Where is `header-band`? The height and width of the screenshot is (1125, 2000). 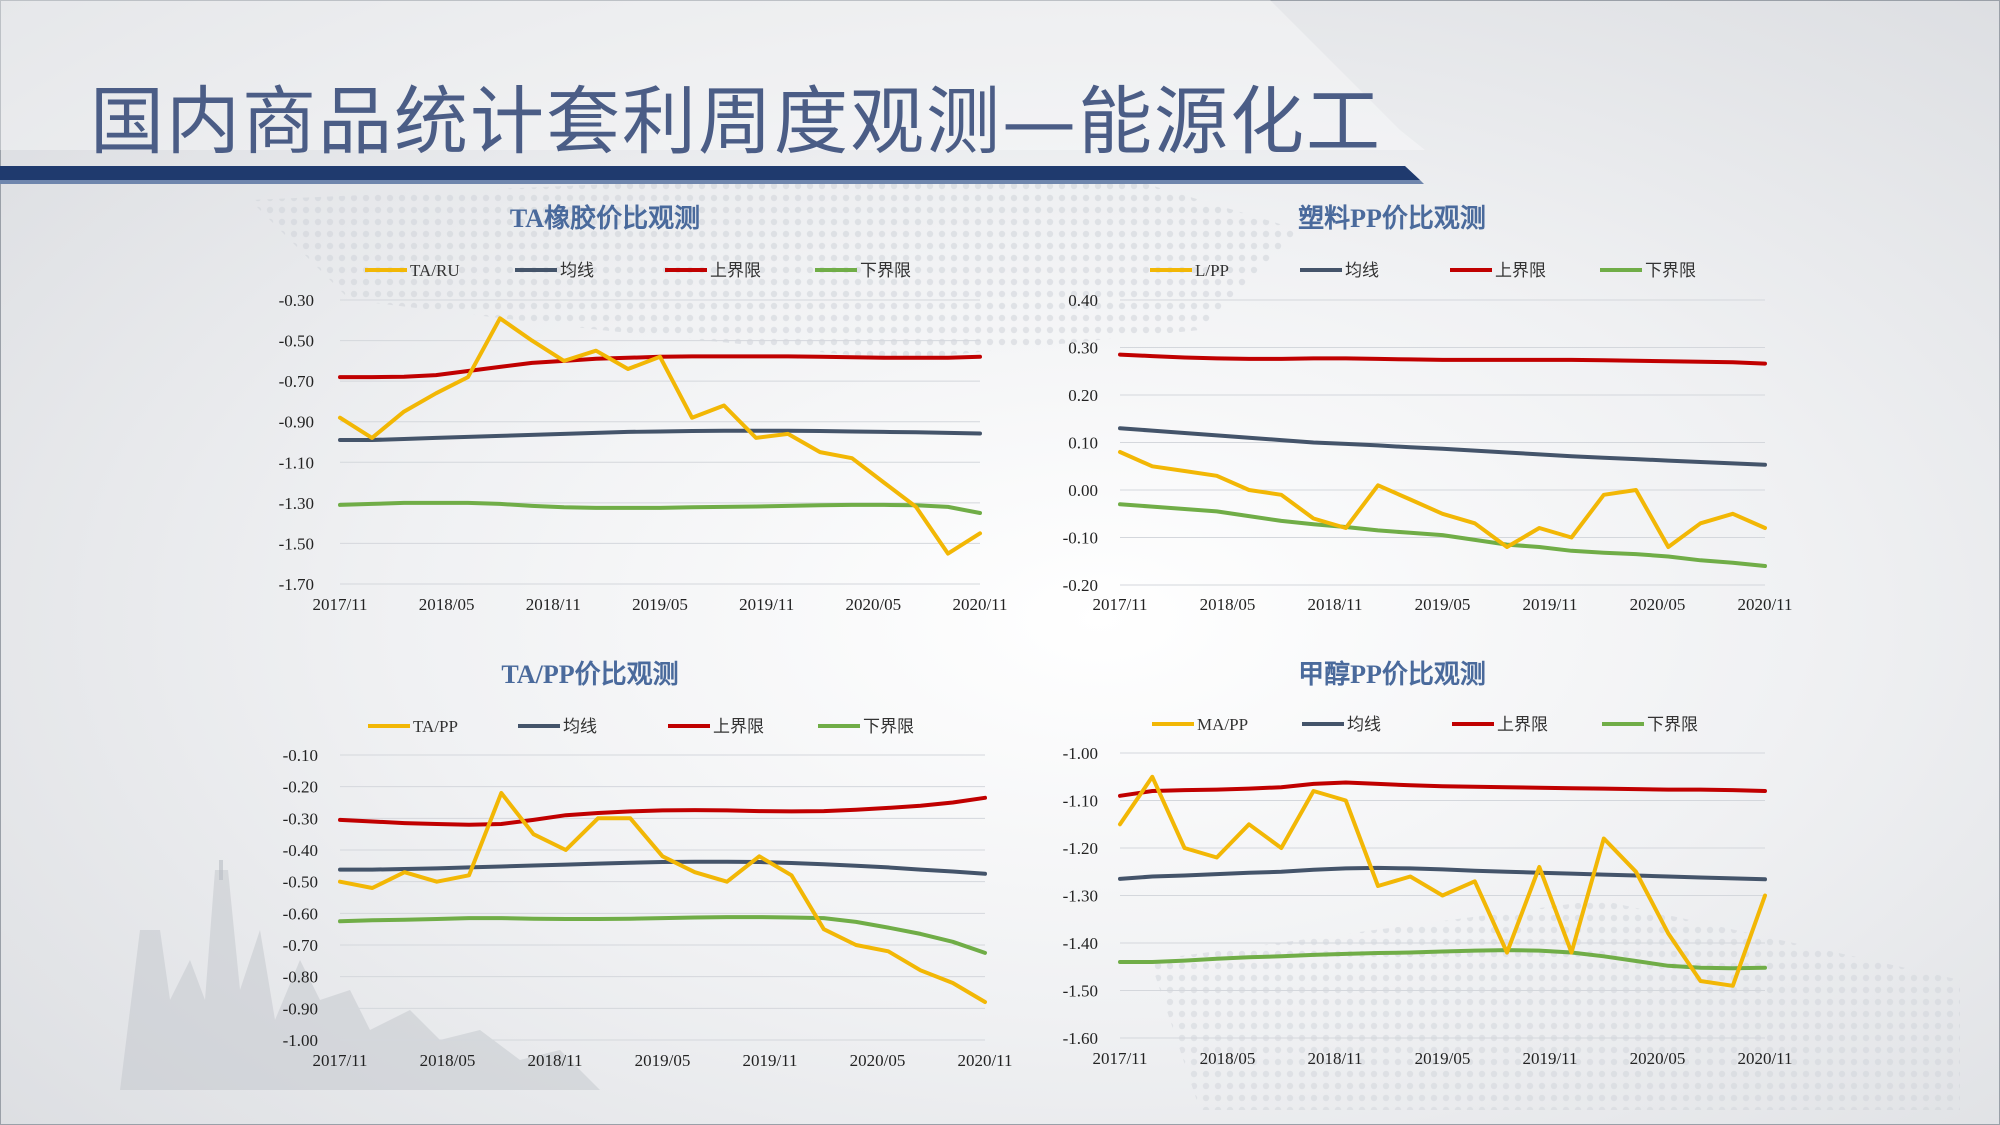 header-band is located at coordinates (712, 92).